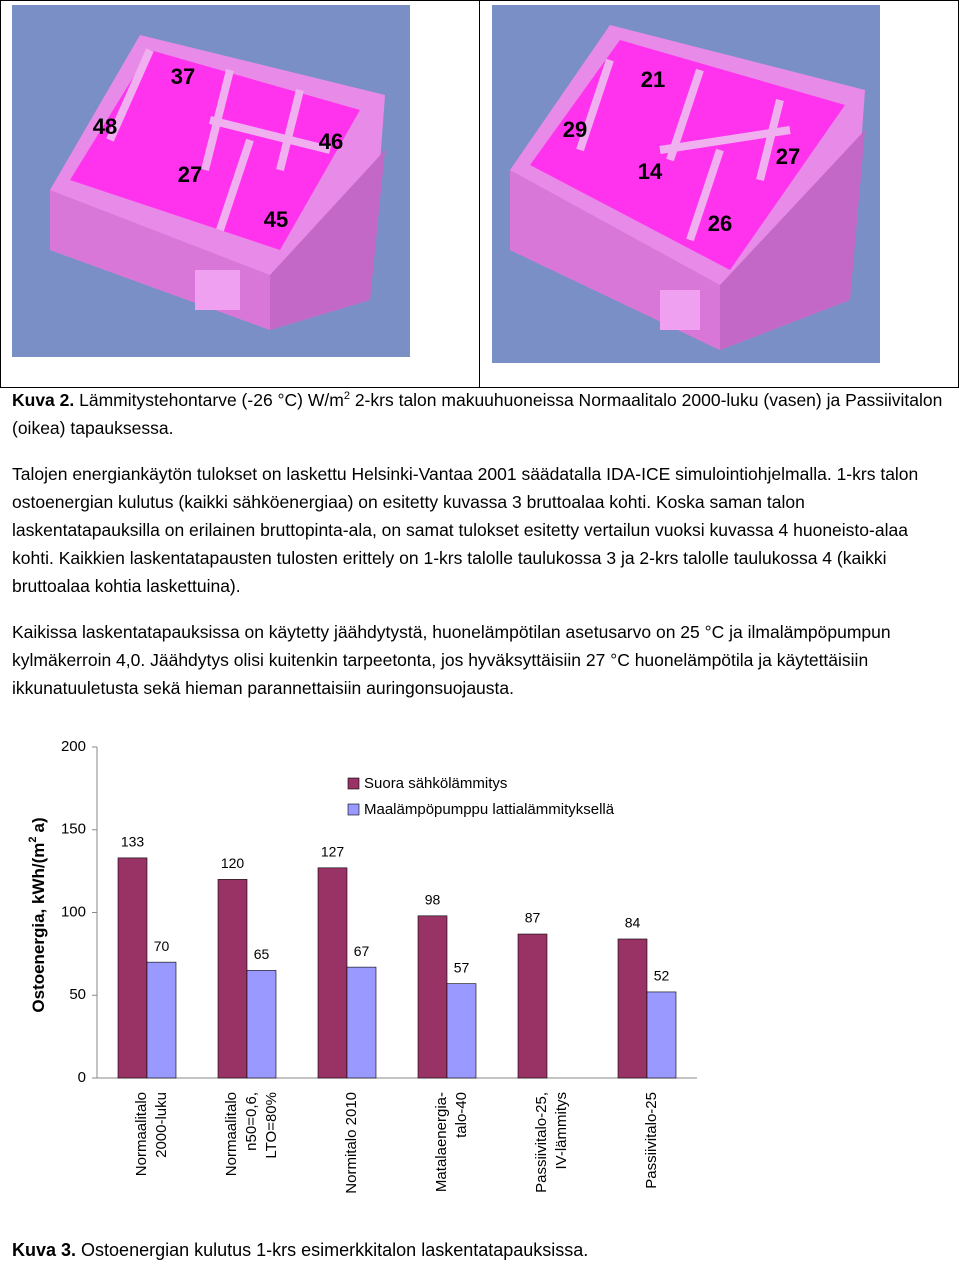 The height and width of the screenshot is (1265, 960). Describe the element at coordinates (461, 1115) in the screenshot. I see `x-tick-label: talo-40` at that location.